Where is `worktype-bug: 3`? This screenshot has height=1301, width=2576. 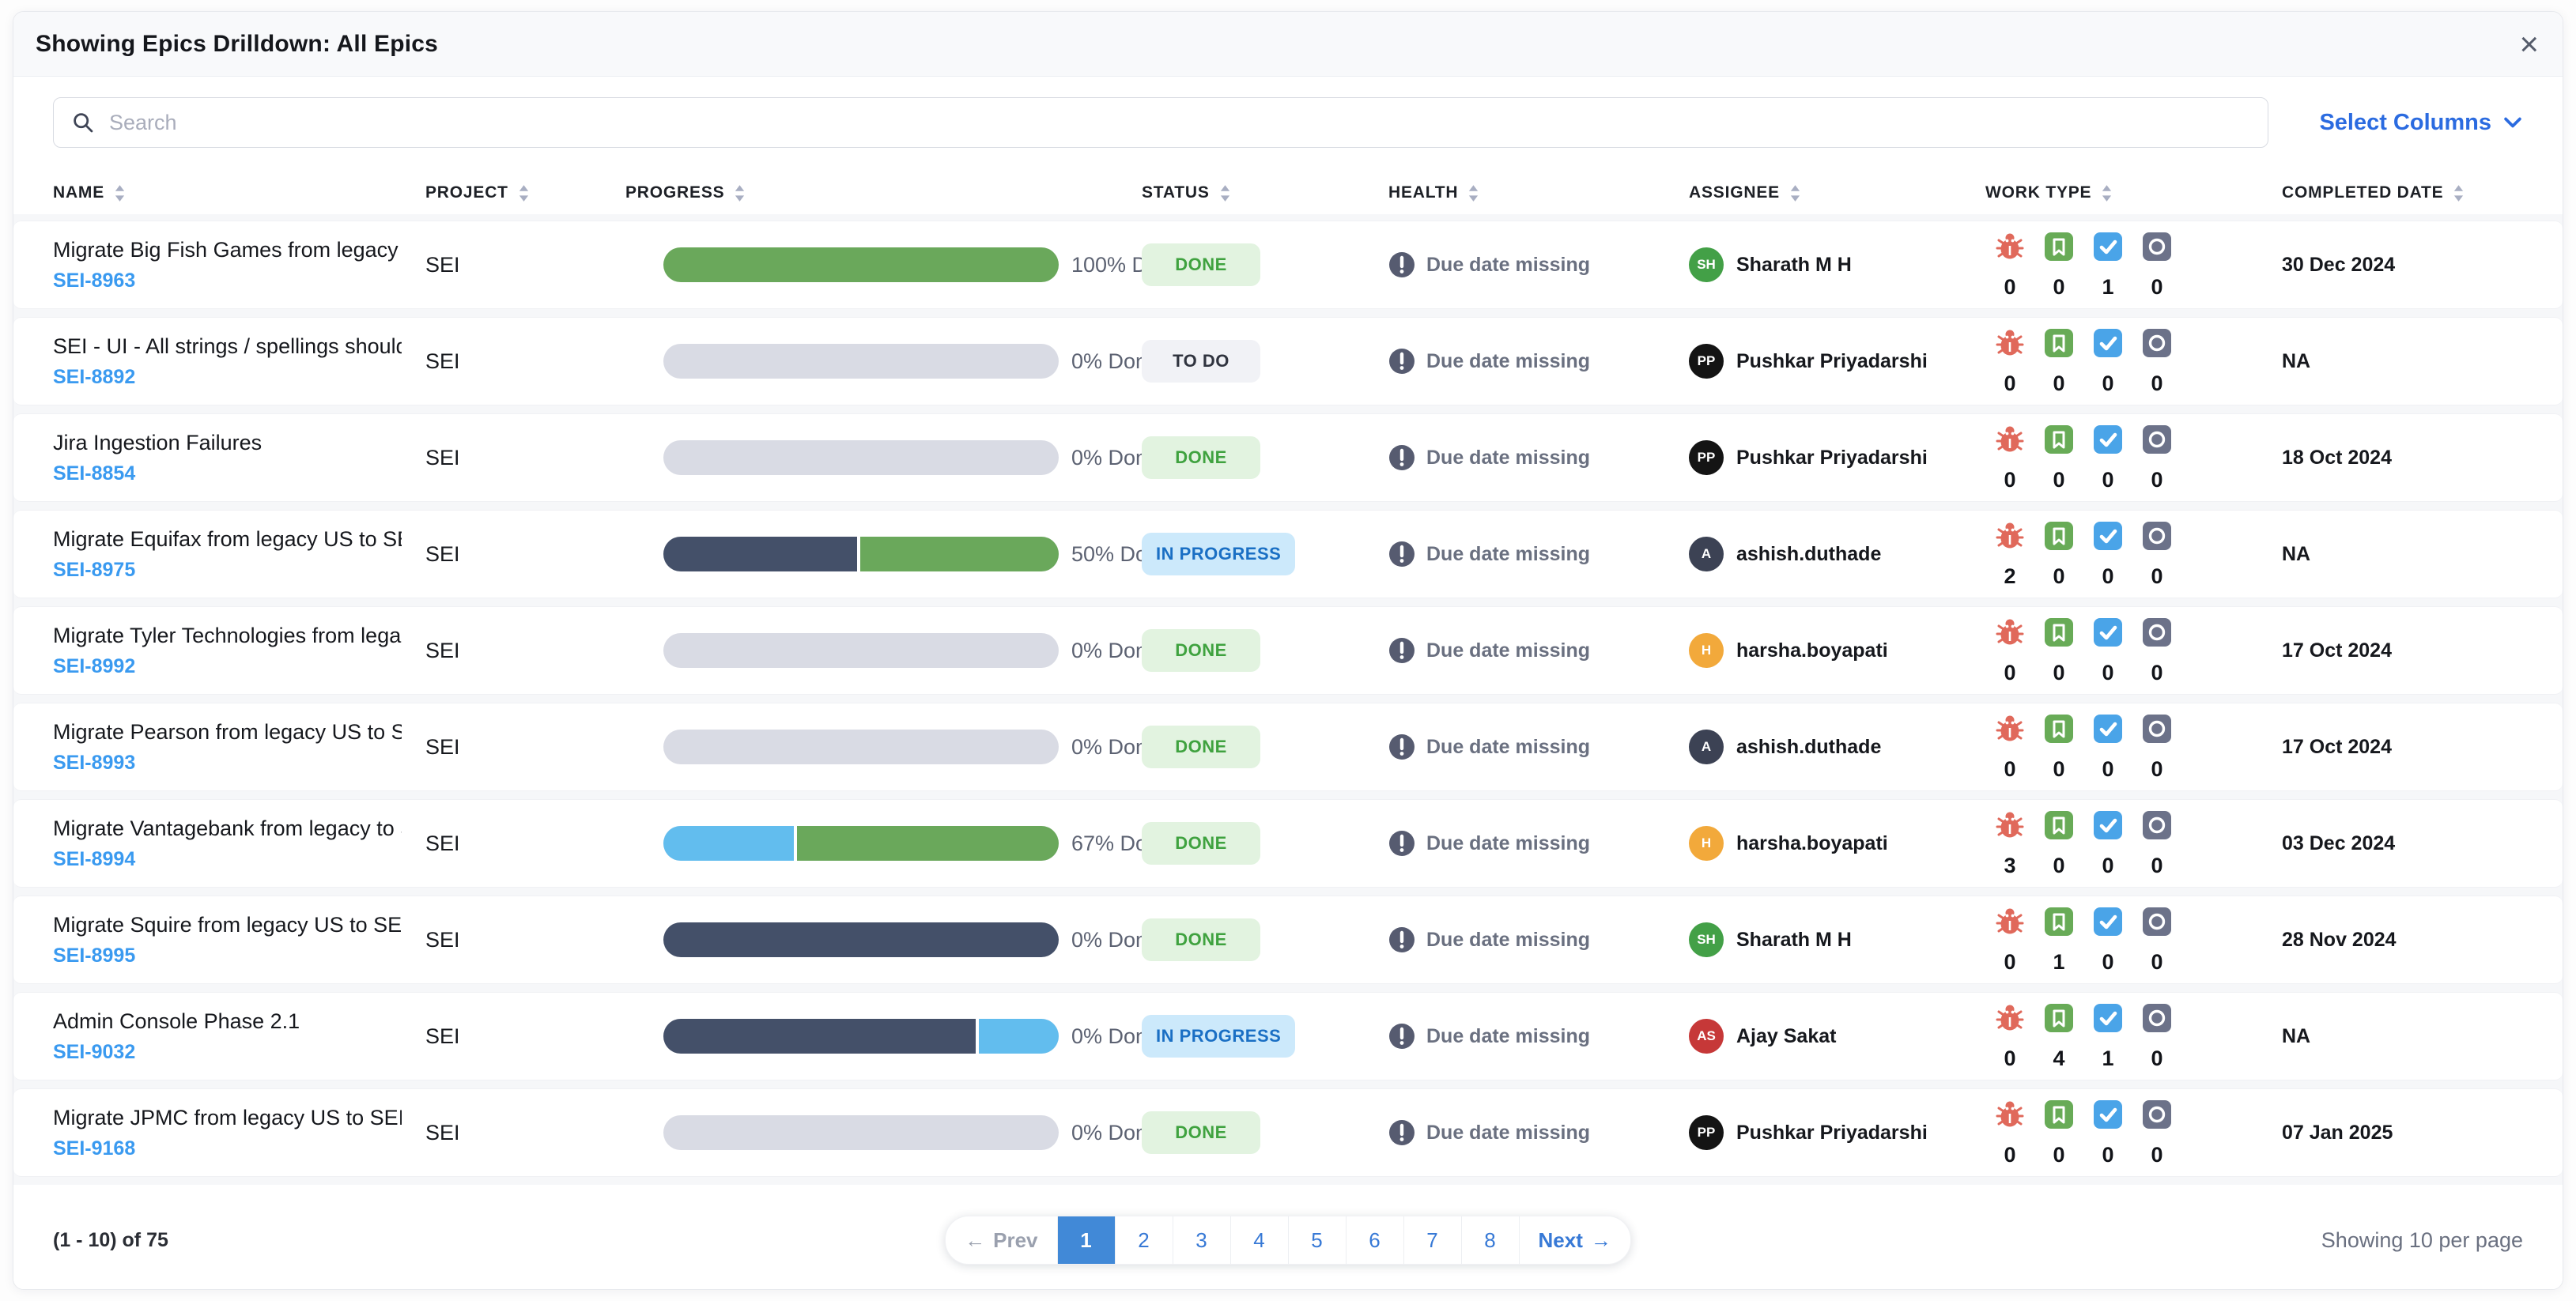 worktype-bug: 3 is located at coordinates (2009, 844).